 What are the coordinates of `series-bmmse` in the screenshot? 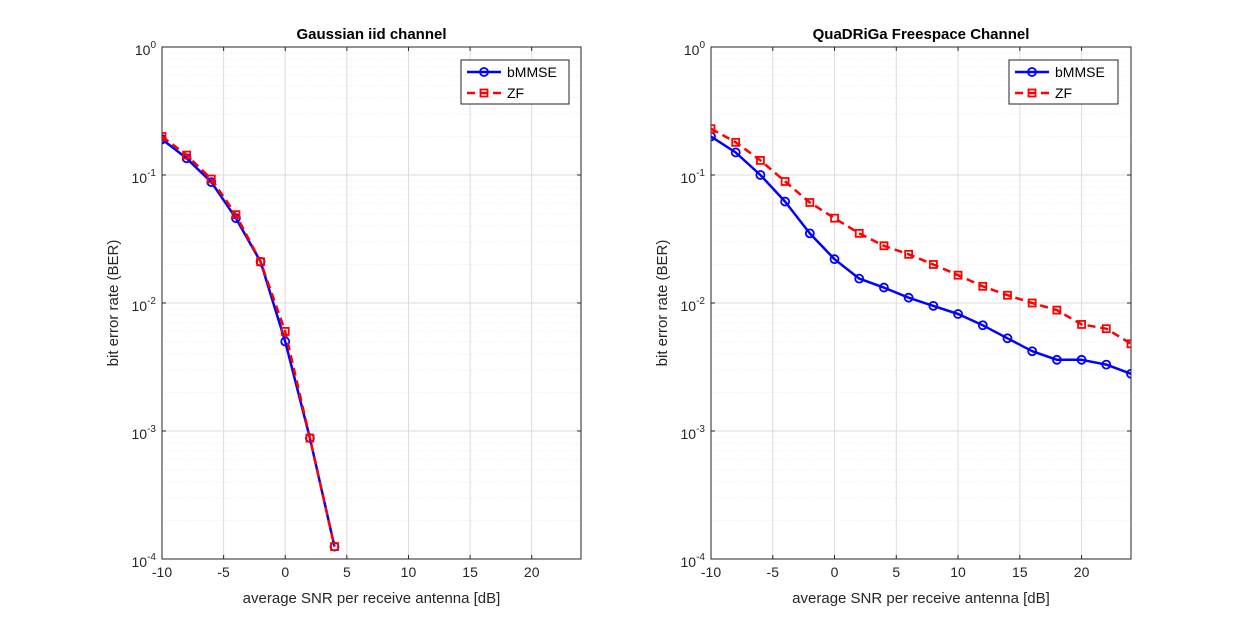 It's located at (921, 255).